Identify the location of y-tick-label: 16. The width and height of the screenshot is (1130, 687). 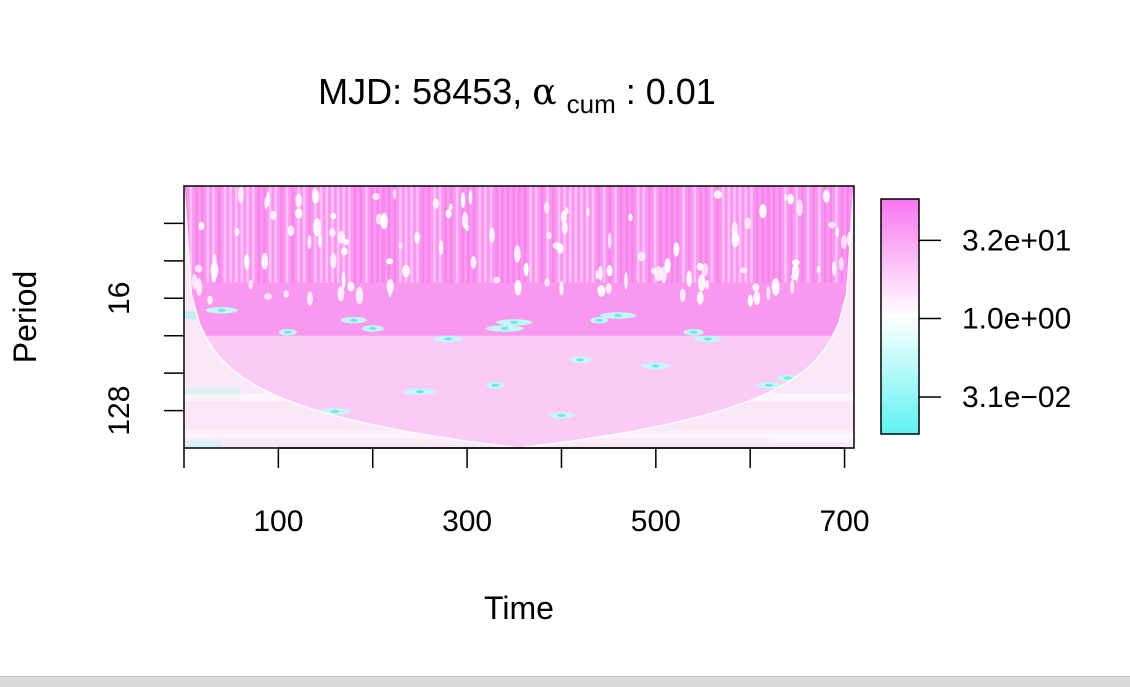
(119, 298).